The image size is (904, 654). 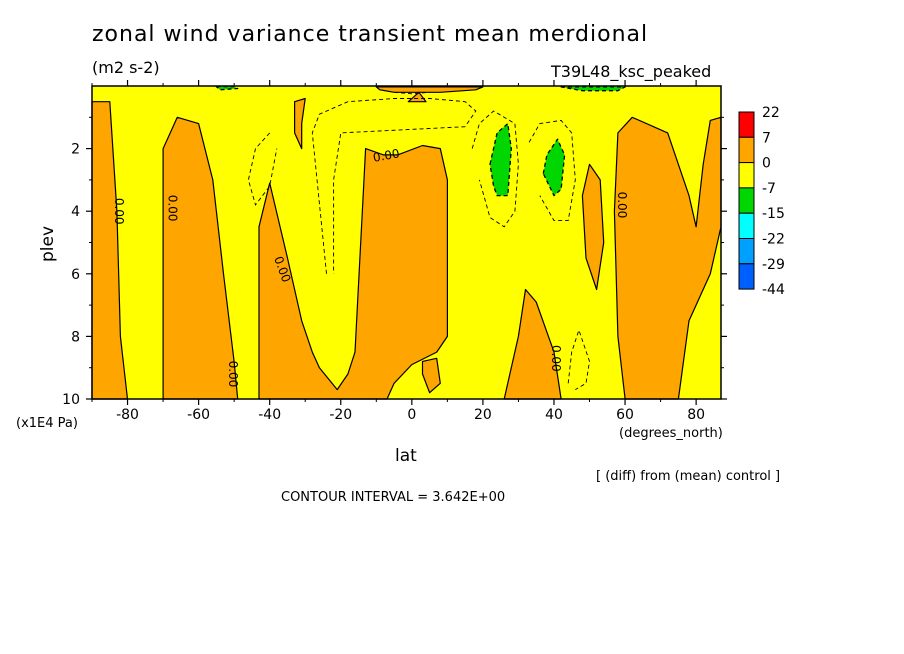 What do you see at coordinates (631, 71) in the screenshot?
I see `experiment-label: T39L48_ksc_peaked` at bounding box center [631, 71].